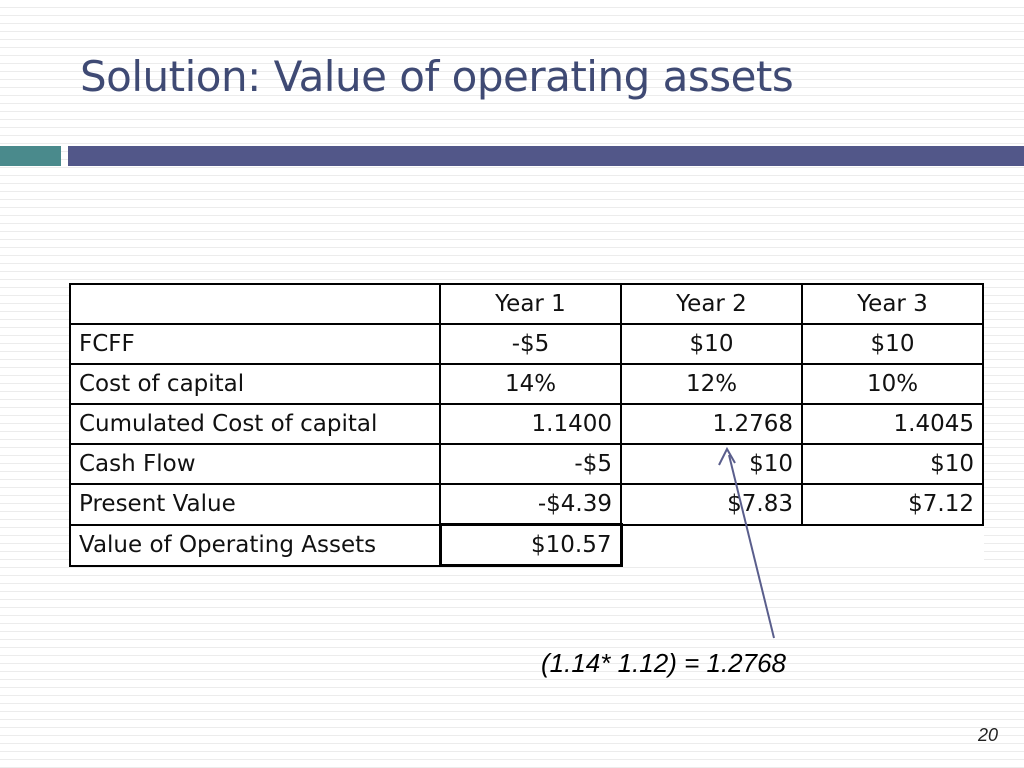 The image size is (1024, 768). I want to click on page-number: 20, so click(987, 735).